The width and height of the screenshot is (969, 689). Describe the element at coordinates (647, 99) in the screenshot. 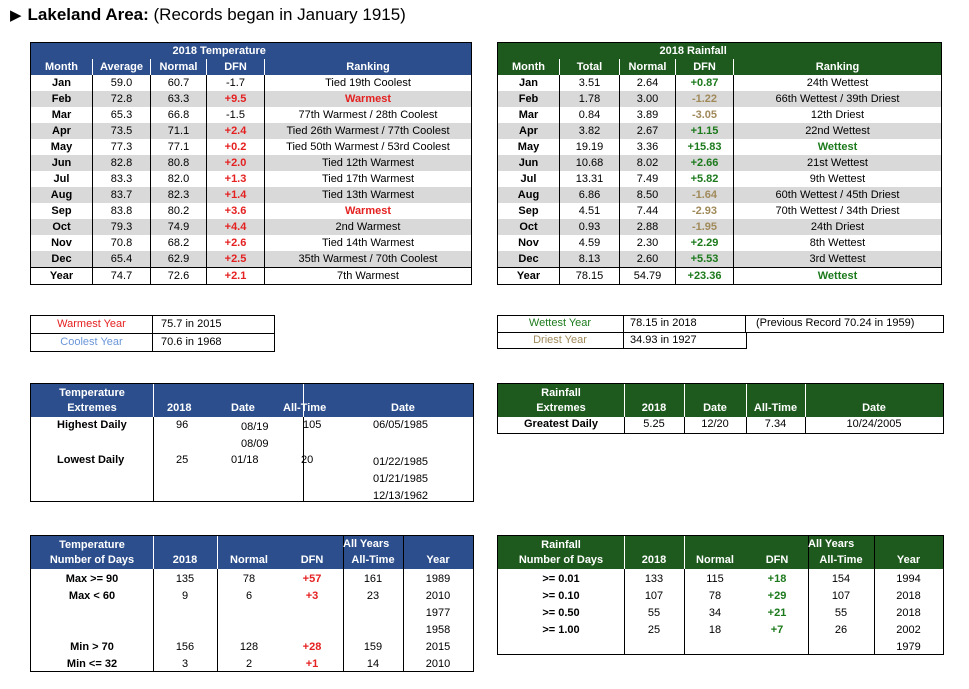

I see `table-cell: 3.00` at that location.